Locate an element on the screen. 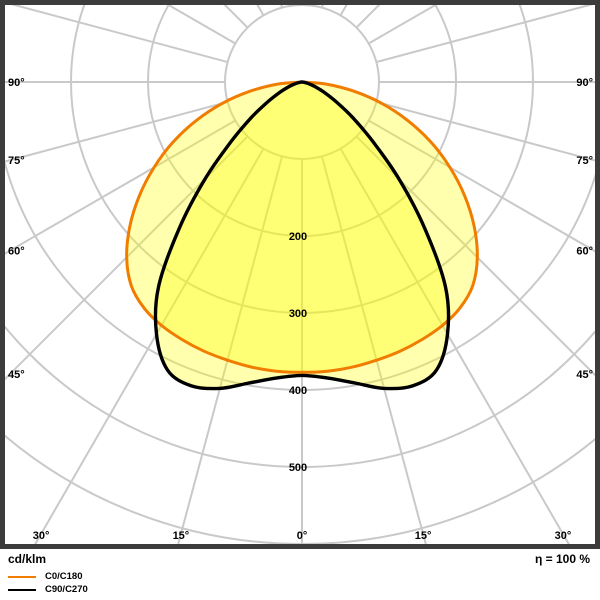 The height and width of the screenshot is (600, 600). angle-label-right: 60° is located at coordinates (584, 252).